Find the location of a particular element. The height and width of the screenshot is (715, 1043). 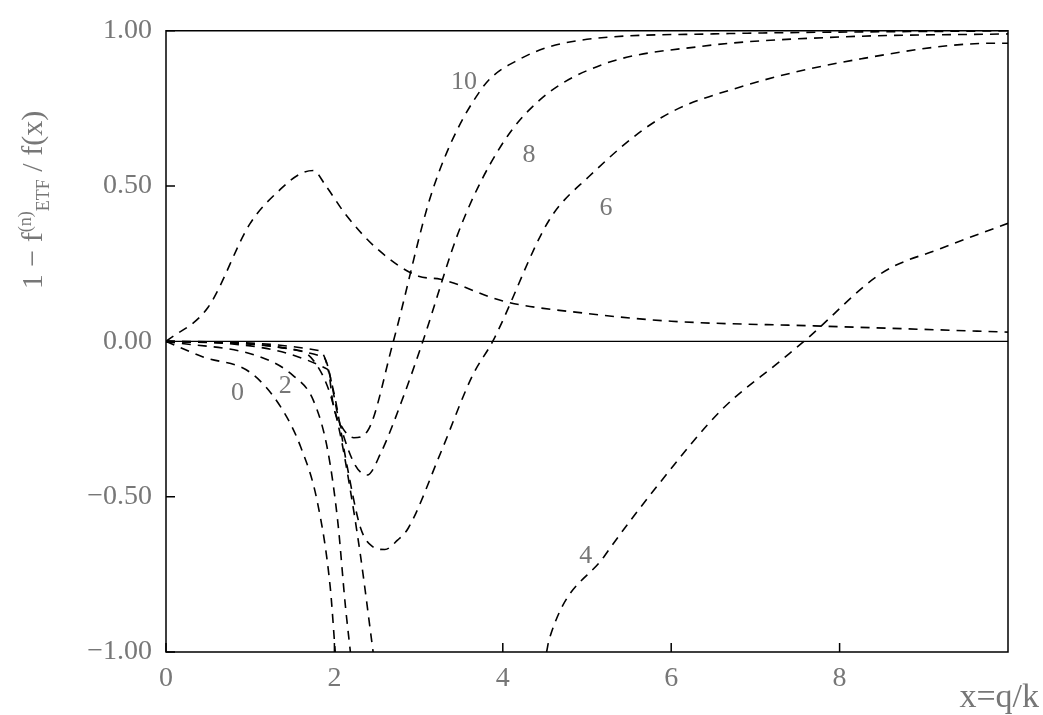

y-tick-label: 0.50 is located at coordinates (127, 184).